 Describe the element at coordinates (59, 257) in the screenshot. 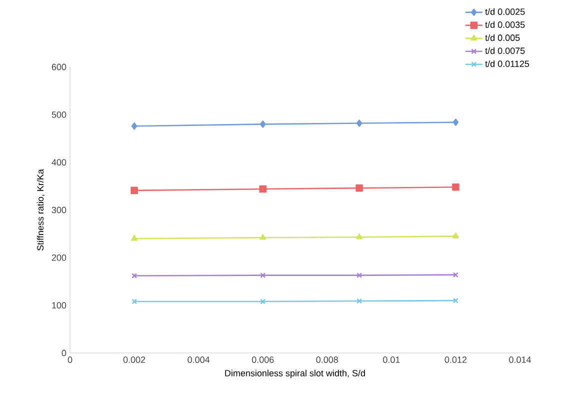

I see `y-tick-label: 200` at that location.